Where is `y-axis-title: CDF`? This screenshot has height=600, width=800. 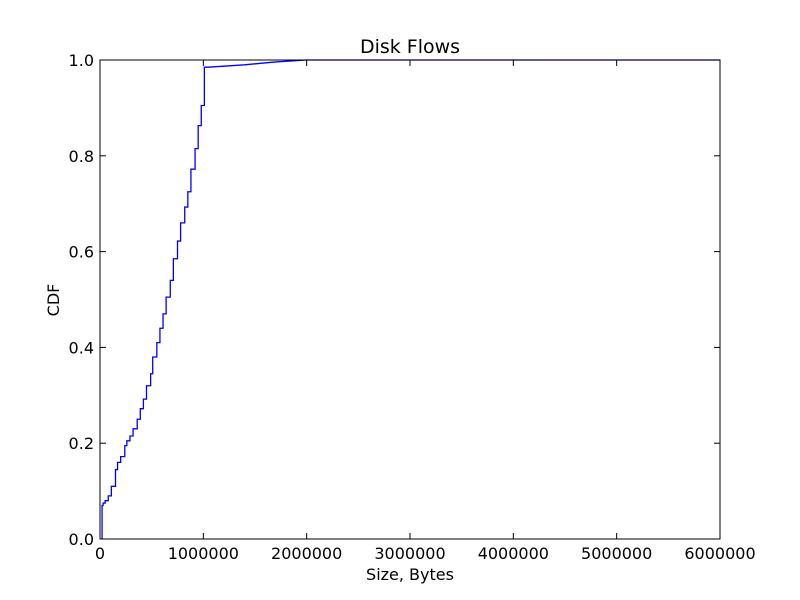 y-axis-title: CDF is located at coordinates (53, 300).